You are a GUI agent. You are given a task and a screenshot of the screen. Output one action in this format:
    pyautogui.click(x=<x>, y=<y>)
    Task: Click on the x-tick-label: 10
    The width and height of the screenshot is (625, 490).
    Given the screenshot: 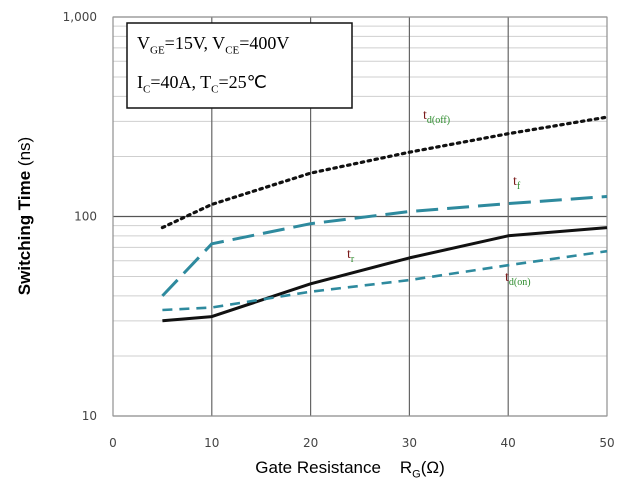 What is the action you would take?
    pyautogui.click(x=211, y=443)
    